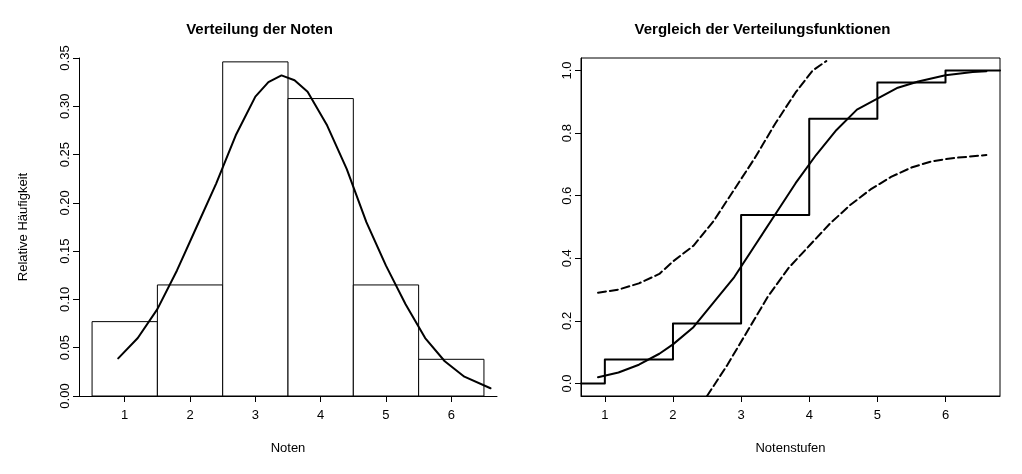  I want to click on y-tick-label: 0.15, so click(64, 251).